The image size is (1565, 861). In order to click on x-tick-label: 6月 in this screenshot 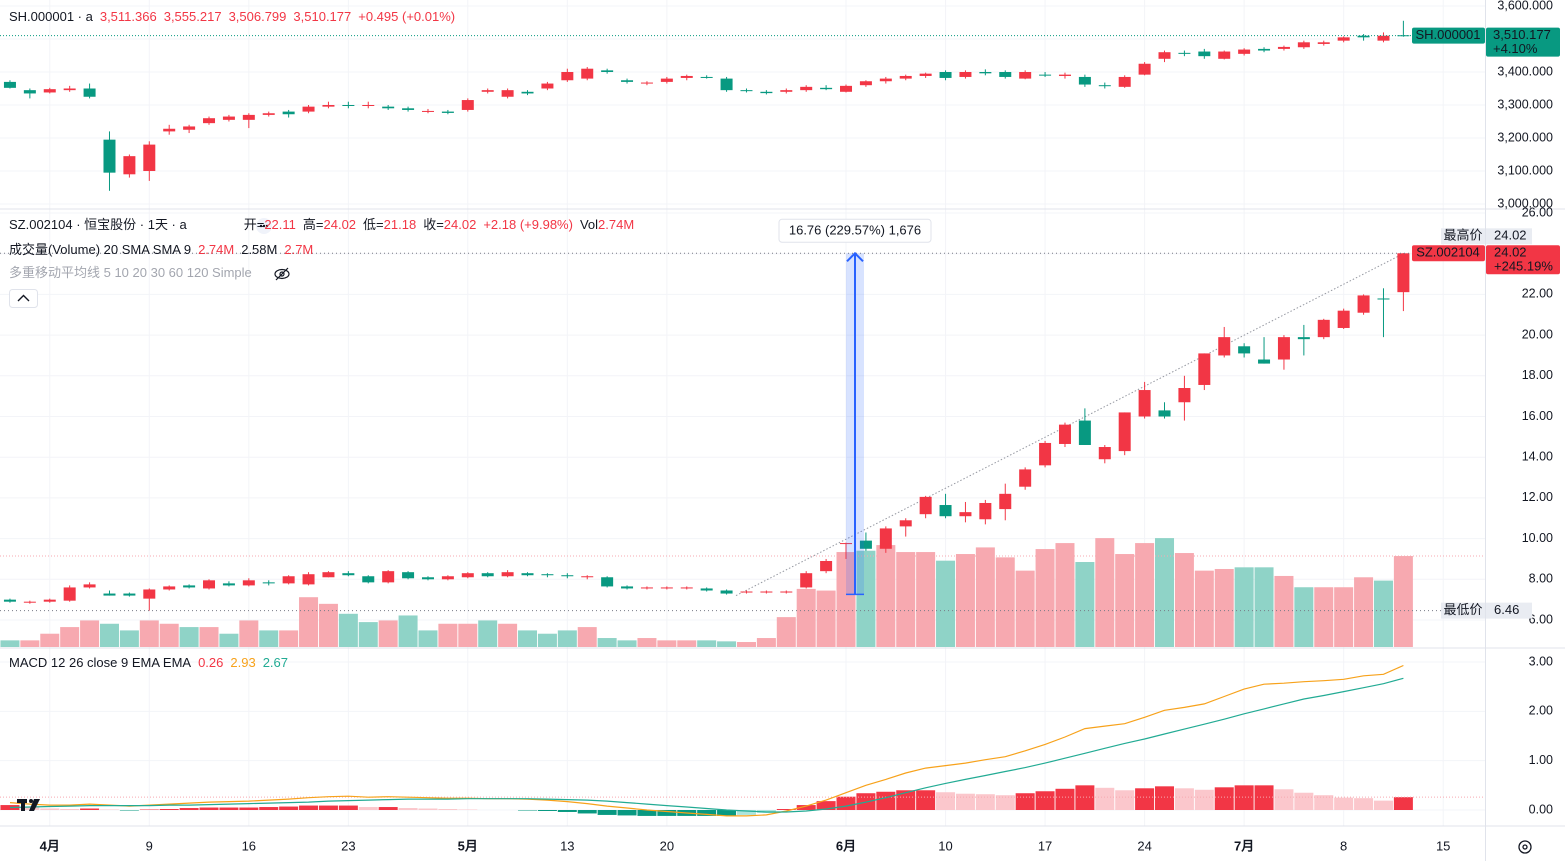, I will do `click(846, 845)`.